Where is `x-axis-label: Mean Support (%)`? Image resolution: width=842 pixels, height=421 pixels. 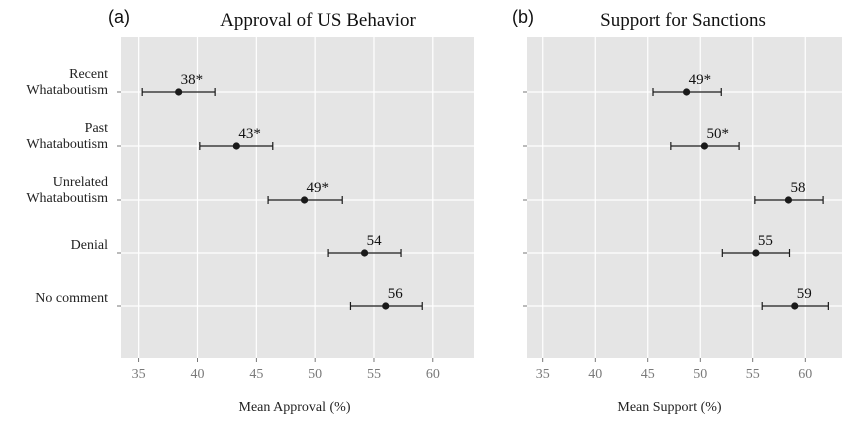 x-axis-label: Mean Support (%) is located at coordinates (669, 407).